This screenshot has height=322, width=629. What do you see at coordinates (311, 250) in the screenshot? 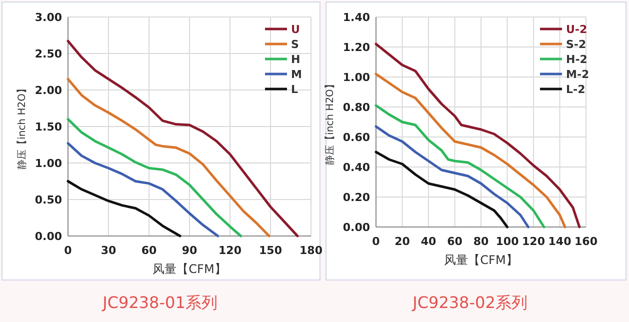
I see `x-tick-label: 180` at bounding box center [311, 250].